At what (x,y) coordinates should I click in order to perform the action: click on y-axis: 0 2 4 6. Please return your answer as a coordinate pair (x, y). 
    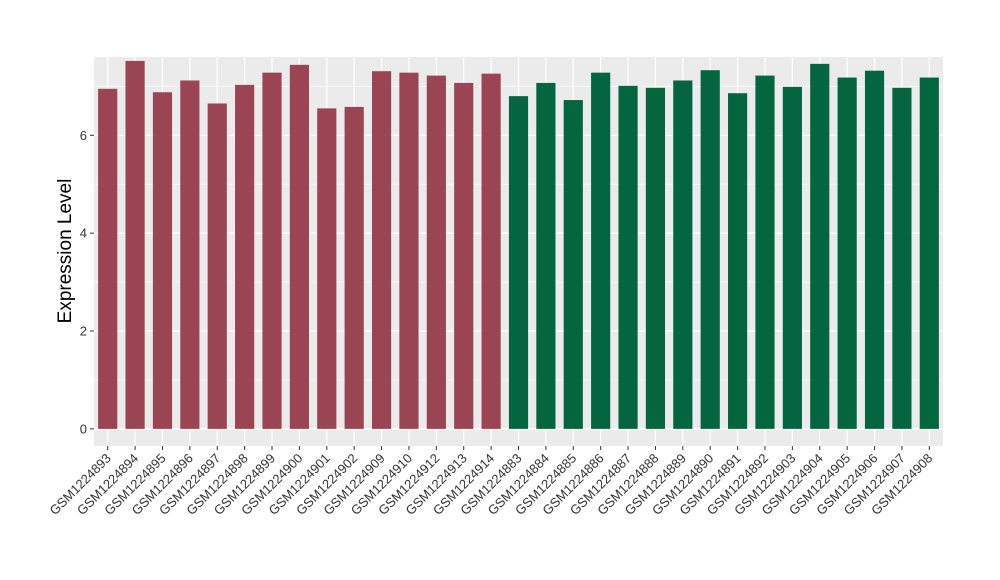
    Looking at the image, I should click on (87, 282).